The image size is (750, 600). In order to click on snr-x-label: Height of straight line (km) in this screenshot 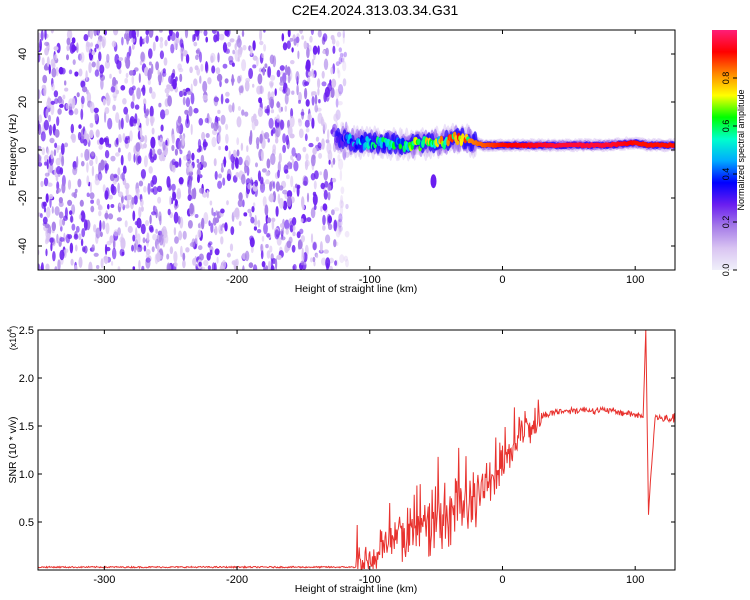, I will do `click(356, 589)`.